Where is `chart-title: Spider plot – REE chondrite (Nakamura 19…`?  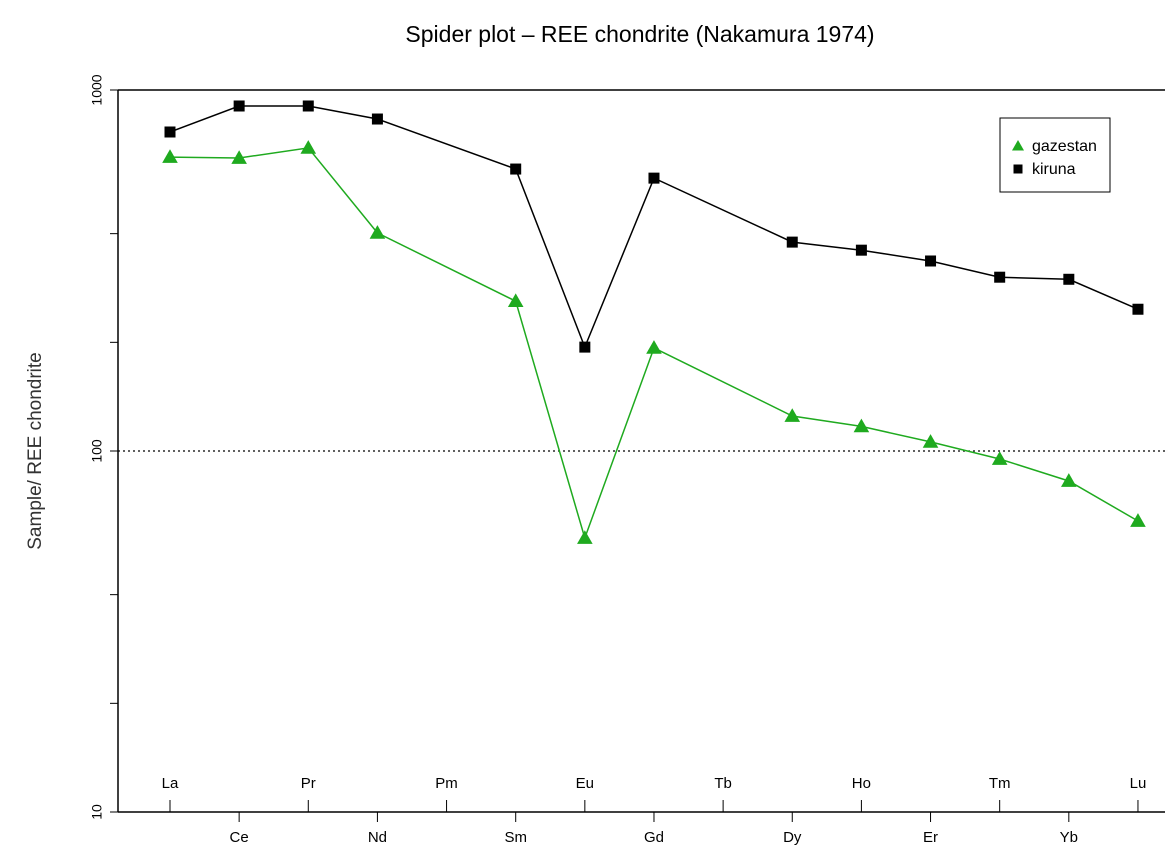 chart-title: Spider plot – REE chondrite (Nakamura 19… is located at coordinates (639, 34).